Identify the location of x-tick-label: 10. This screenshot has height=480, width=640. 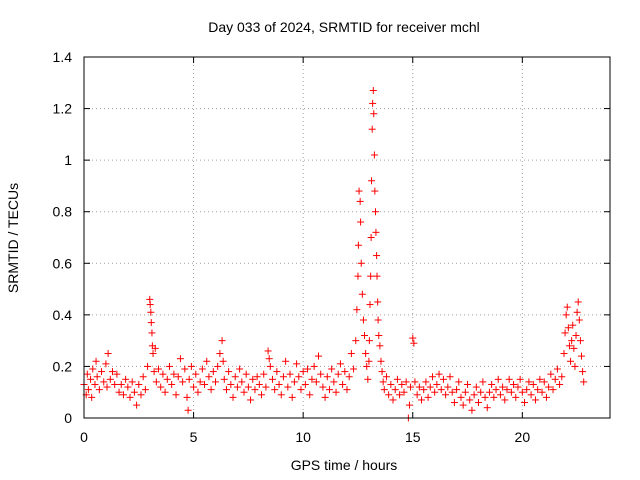
(303, 437).